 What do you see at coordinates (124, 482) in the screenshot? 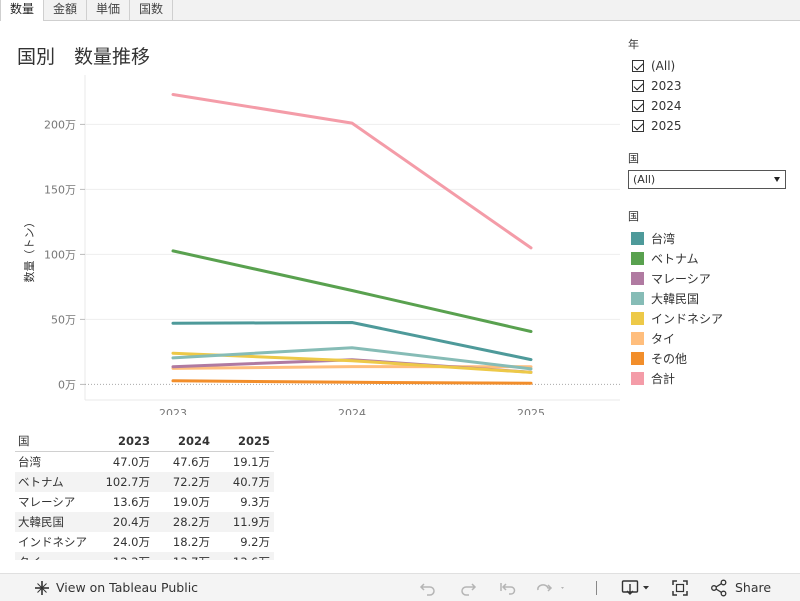
I see `table-cell-value: 102.7万` at bounding box center [124, 482].